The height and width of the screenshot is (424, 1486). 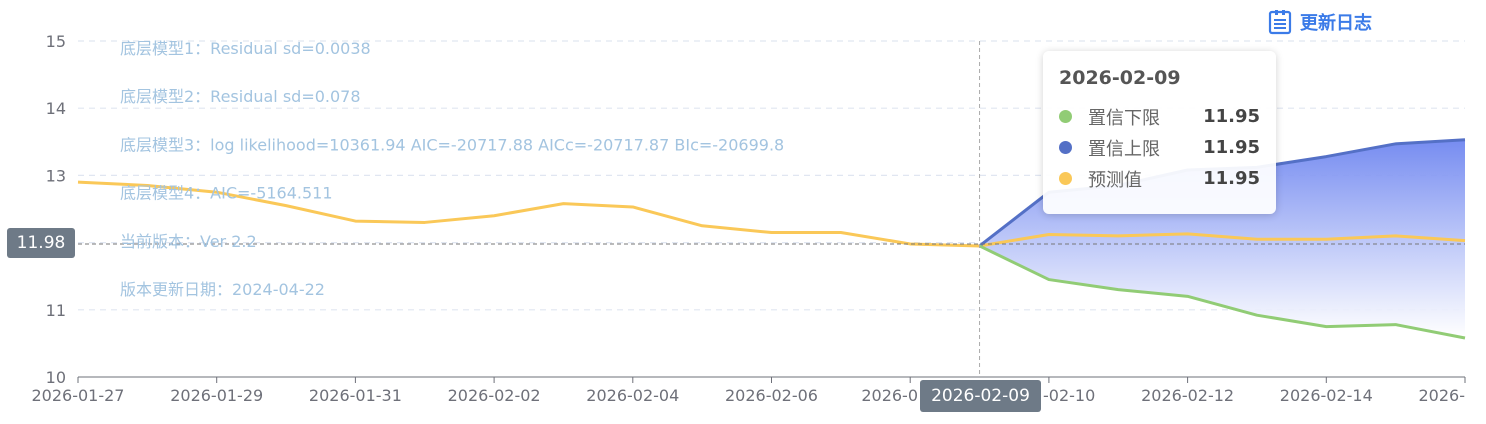 I want to click on series-line-预测值, so click(x=771, y=214).